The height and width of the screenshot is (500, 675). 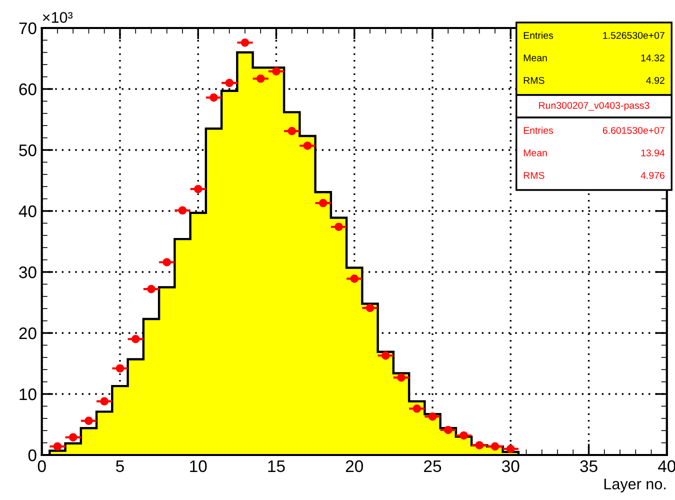 What do you see at coordinates (433, 466) in the screenshot?
I see `x-tick-label: 25` at bounding box center [433, 466].